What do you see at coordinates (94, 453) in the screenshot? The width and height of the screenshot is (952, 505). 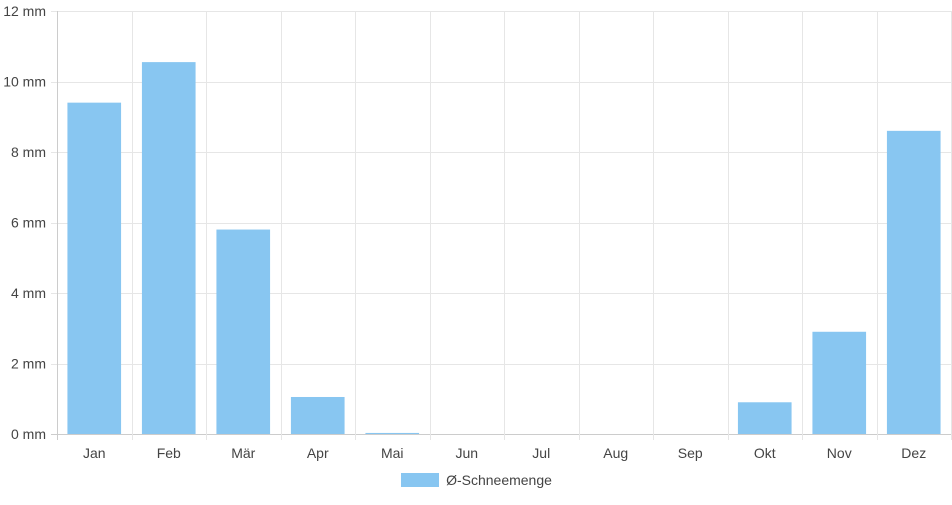 I see `x-tick-label: Jan` at bounding box center [94, 453].